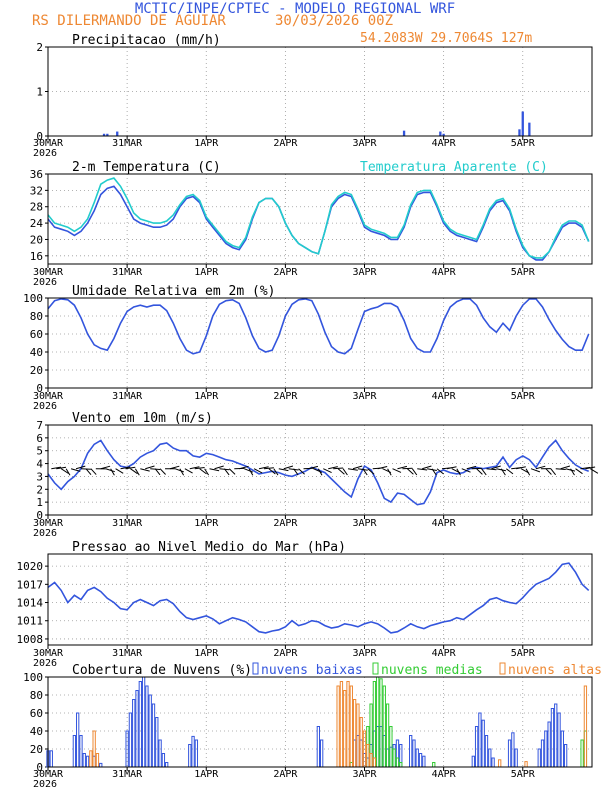 This screenshot has height=792, width=612. What do you see at coordinates (523, 143) in the screenshot?
I see `x-tick-label: 5APR` at bounding box center [523, 143].